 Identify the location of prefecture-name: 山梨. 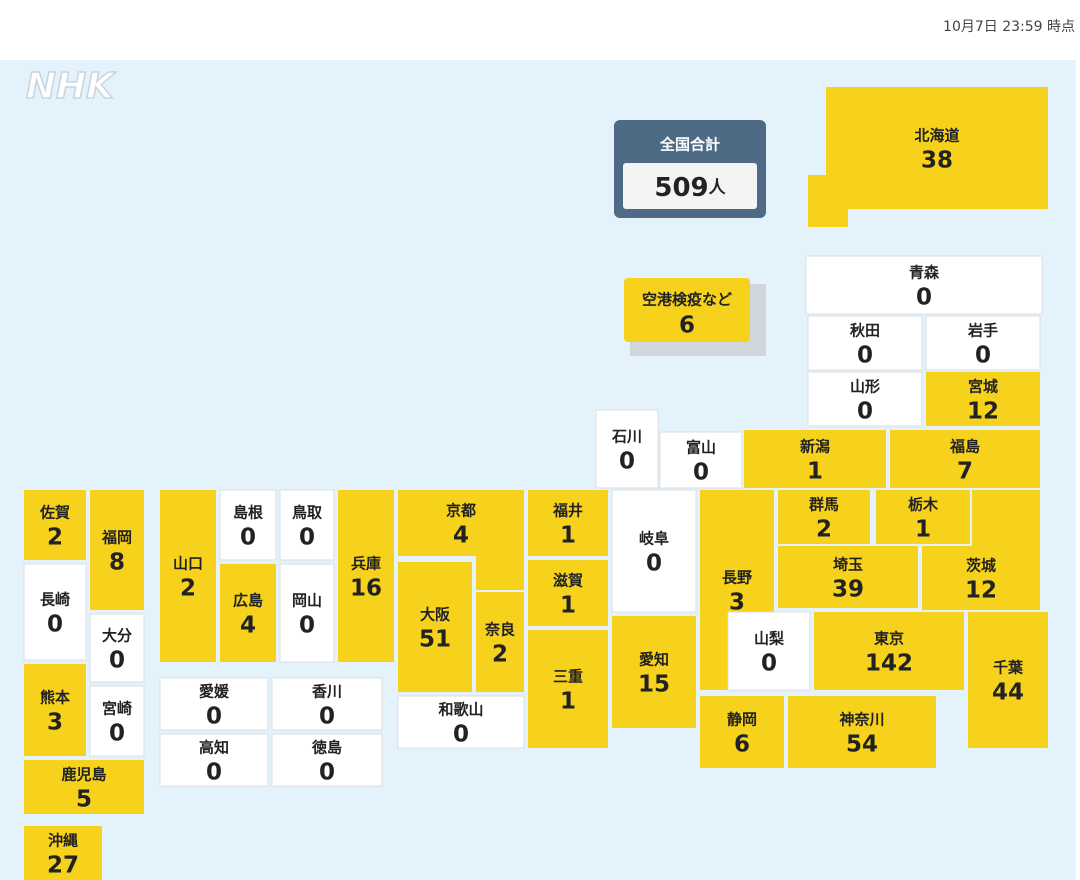
(769, 639).